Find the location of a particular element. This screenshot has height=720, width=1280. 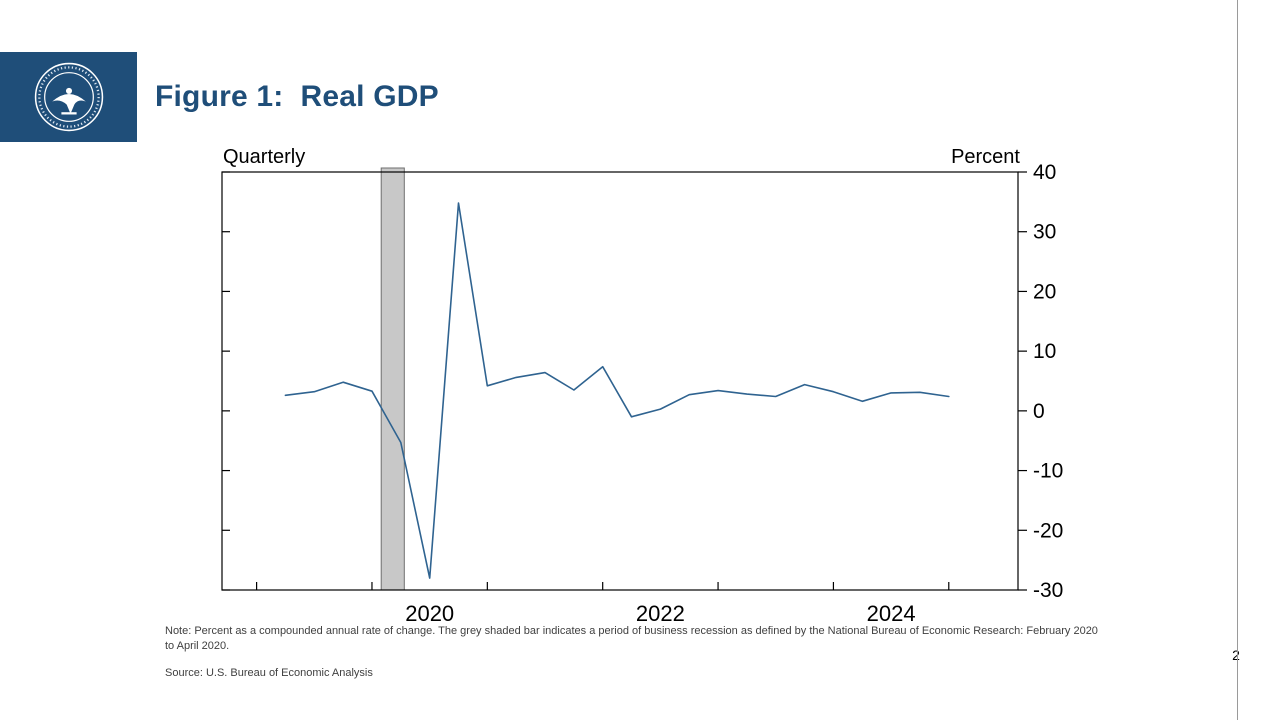

slide-title: Figure 1: Real GDP is located at coordinates (297, 96).